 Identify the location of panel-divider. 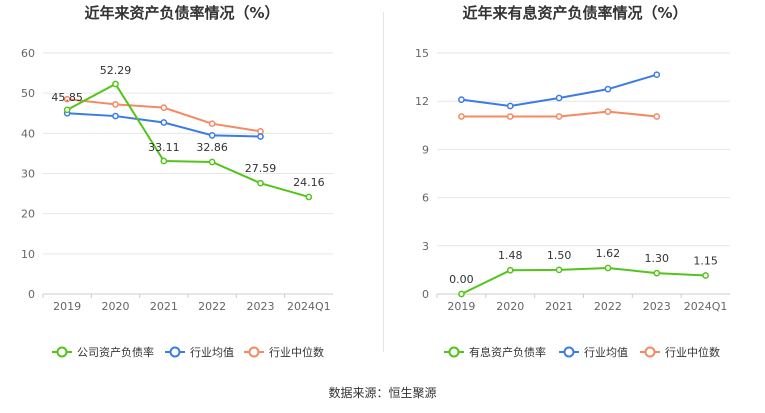
(383, 182).